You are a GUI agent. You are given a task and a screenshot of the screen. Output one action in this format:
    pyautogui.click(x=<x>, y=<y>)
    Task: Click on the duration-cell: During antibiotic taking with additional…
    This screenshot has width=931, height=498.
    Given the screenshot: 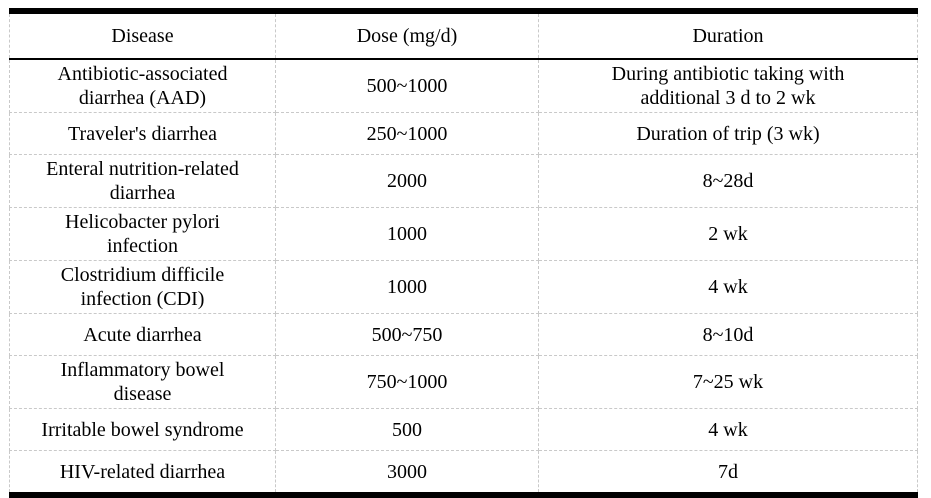 What is the action you would take?
    pyautogui.click(x=728, y=85)
    